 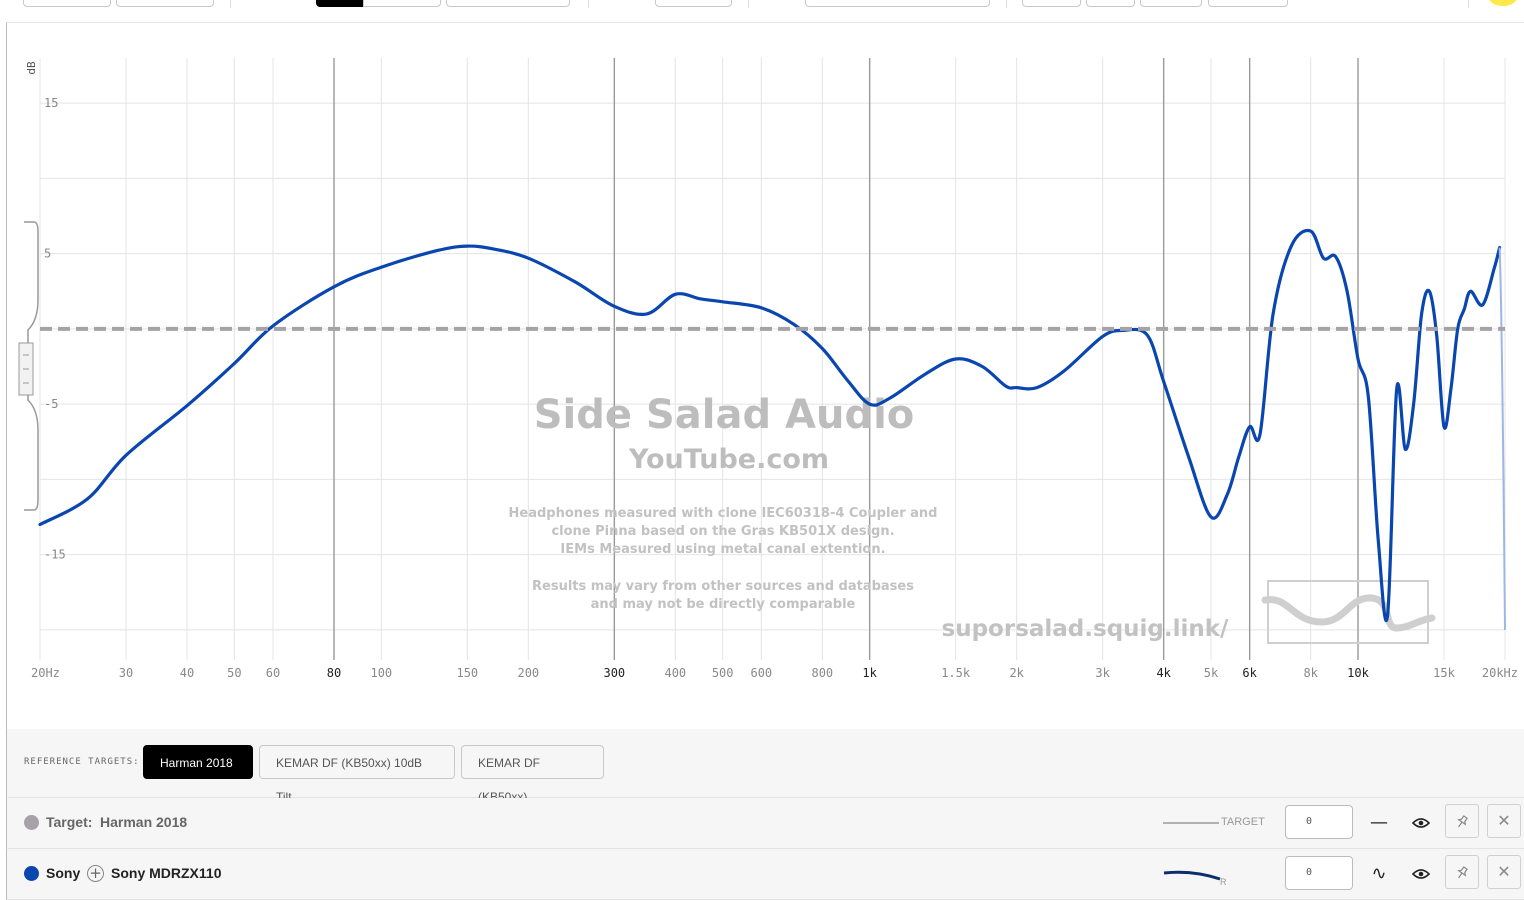 What do you see at coordinates (761, 673) in the screenshot?
I see `x-tick-label: 600` at bounding box center [761, 673].